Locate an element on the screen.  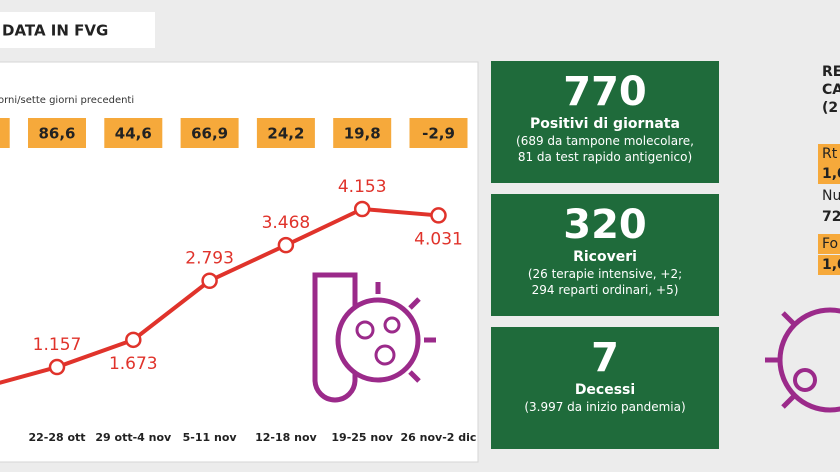
stat-value: 320 is located at coordinates (605, 225).